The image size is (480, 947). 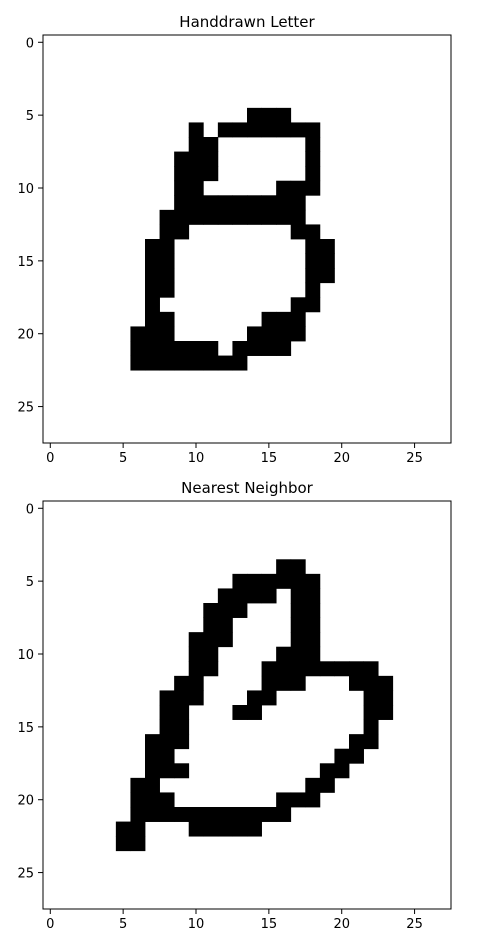 What do you see at coordinates (414, 458) in the screenshot?
I see `x-tick-label: 25` at bounding box center [414, 458].